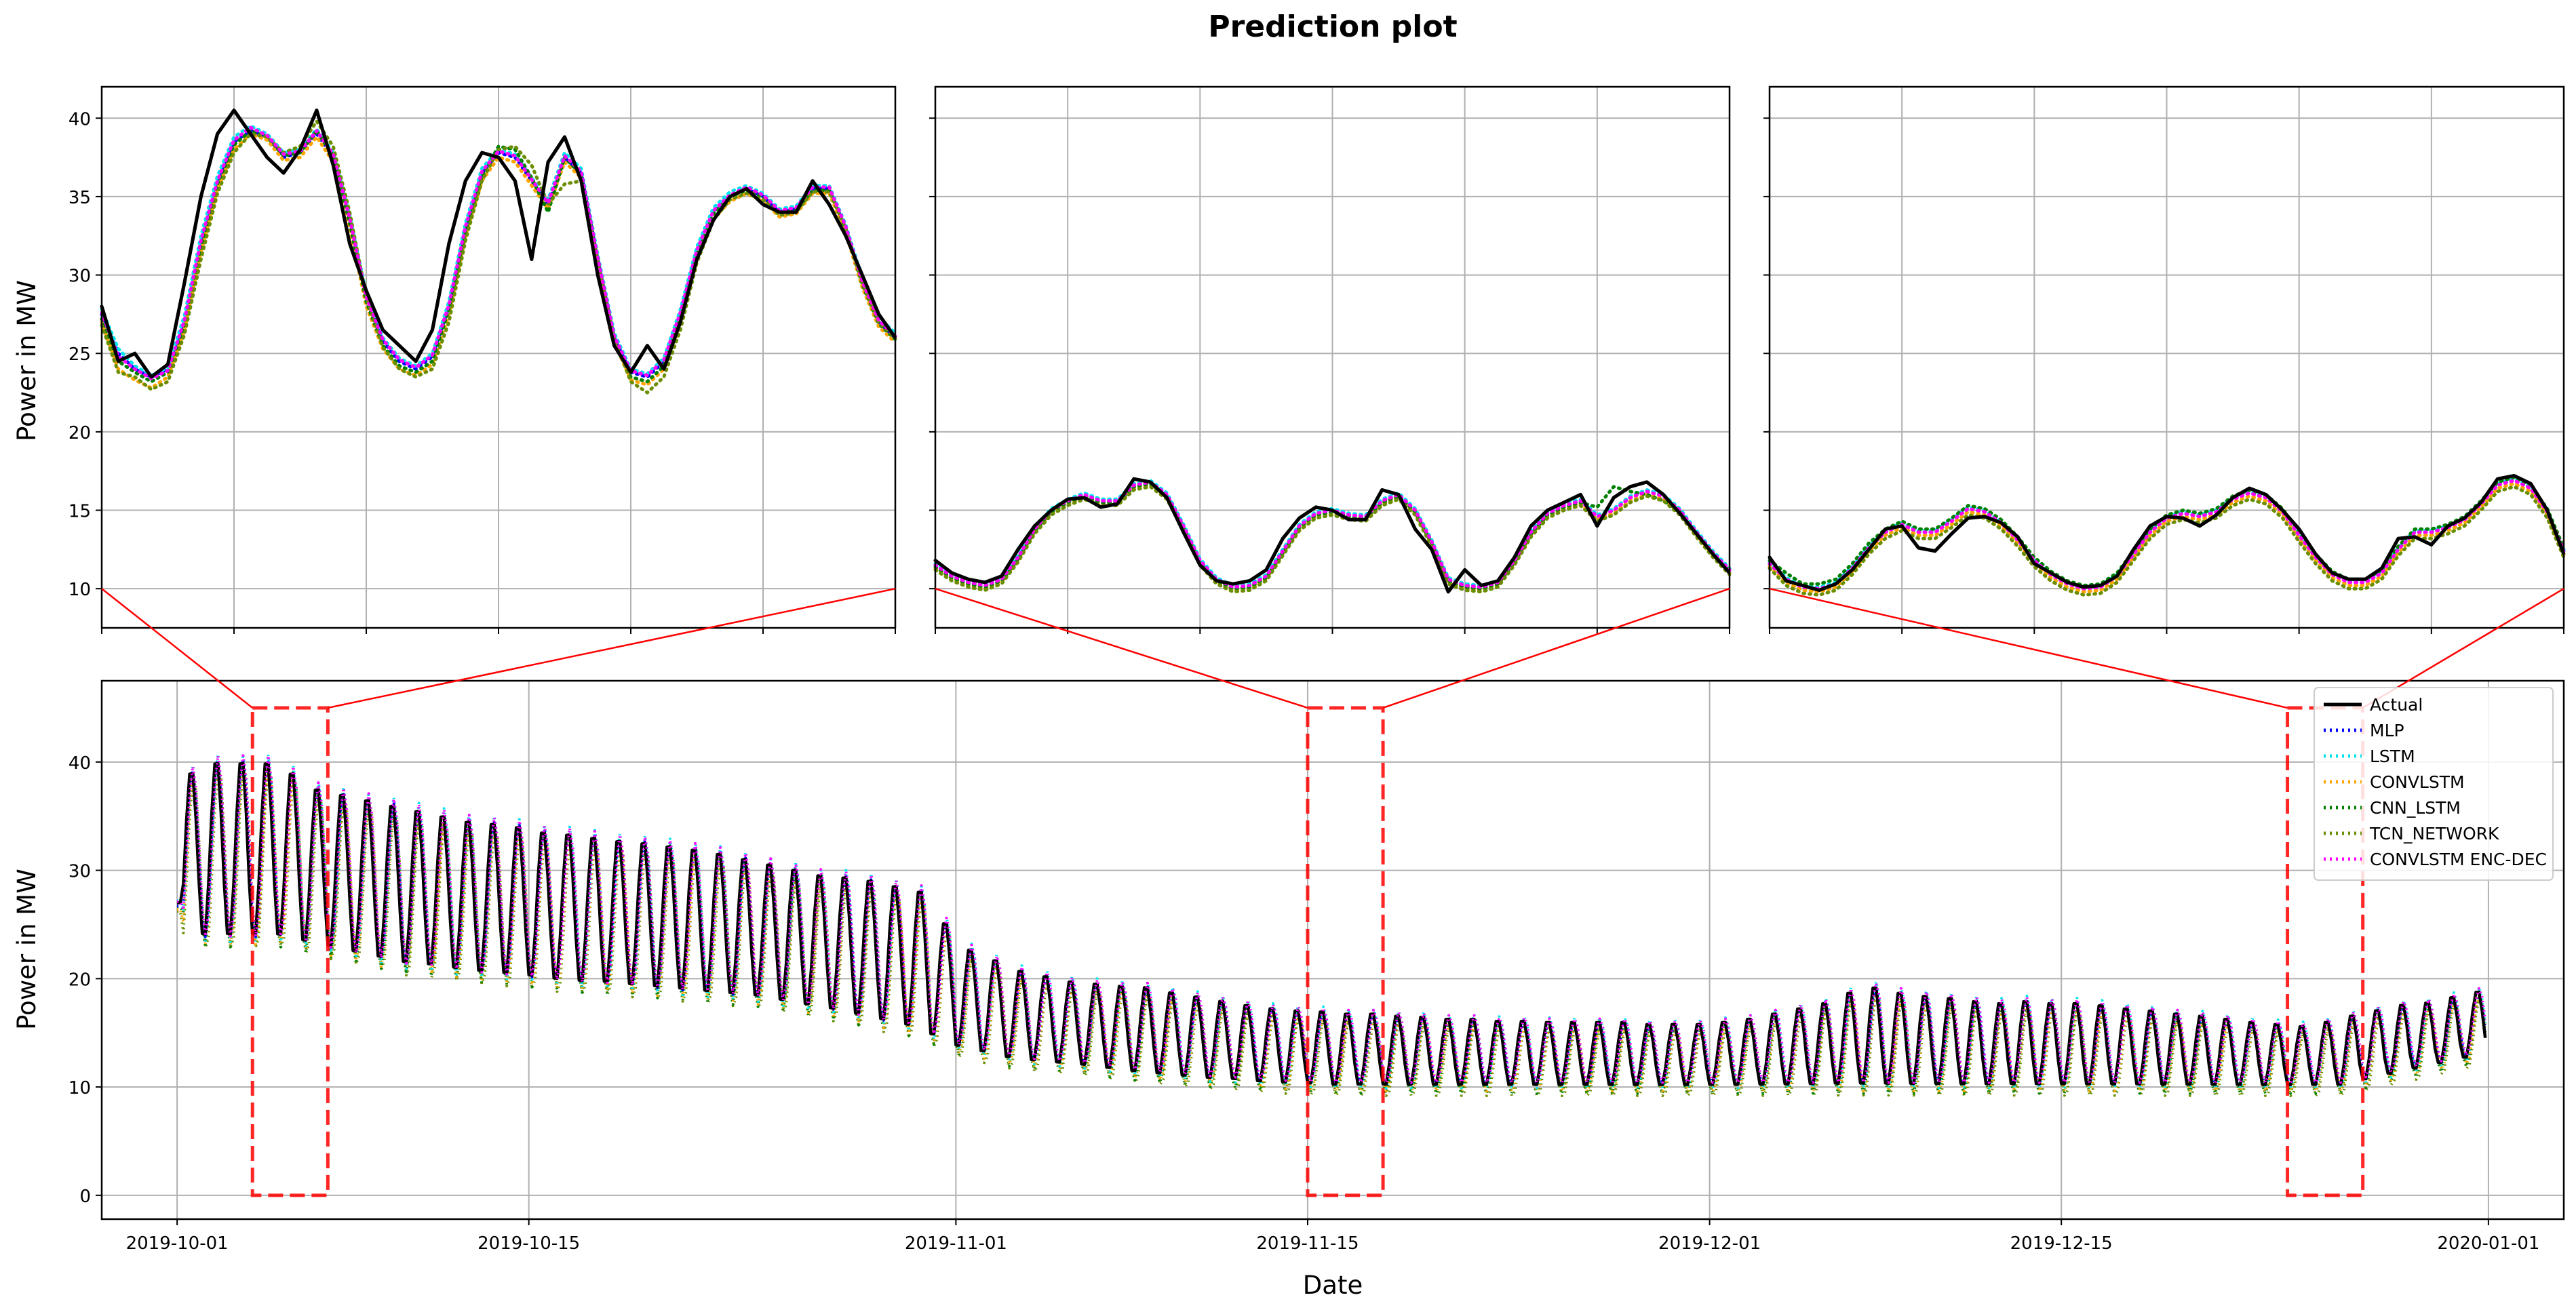 This screenshot has height=1310, width=2576. I want to click on x-tick-label: 2020-01-01, so click(2488, 1243).